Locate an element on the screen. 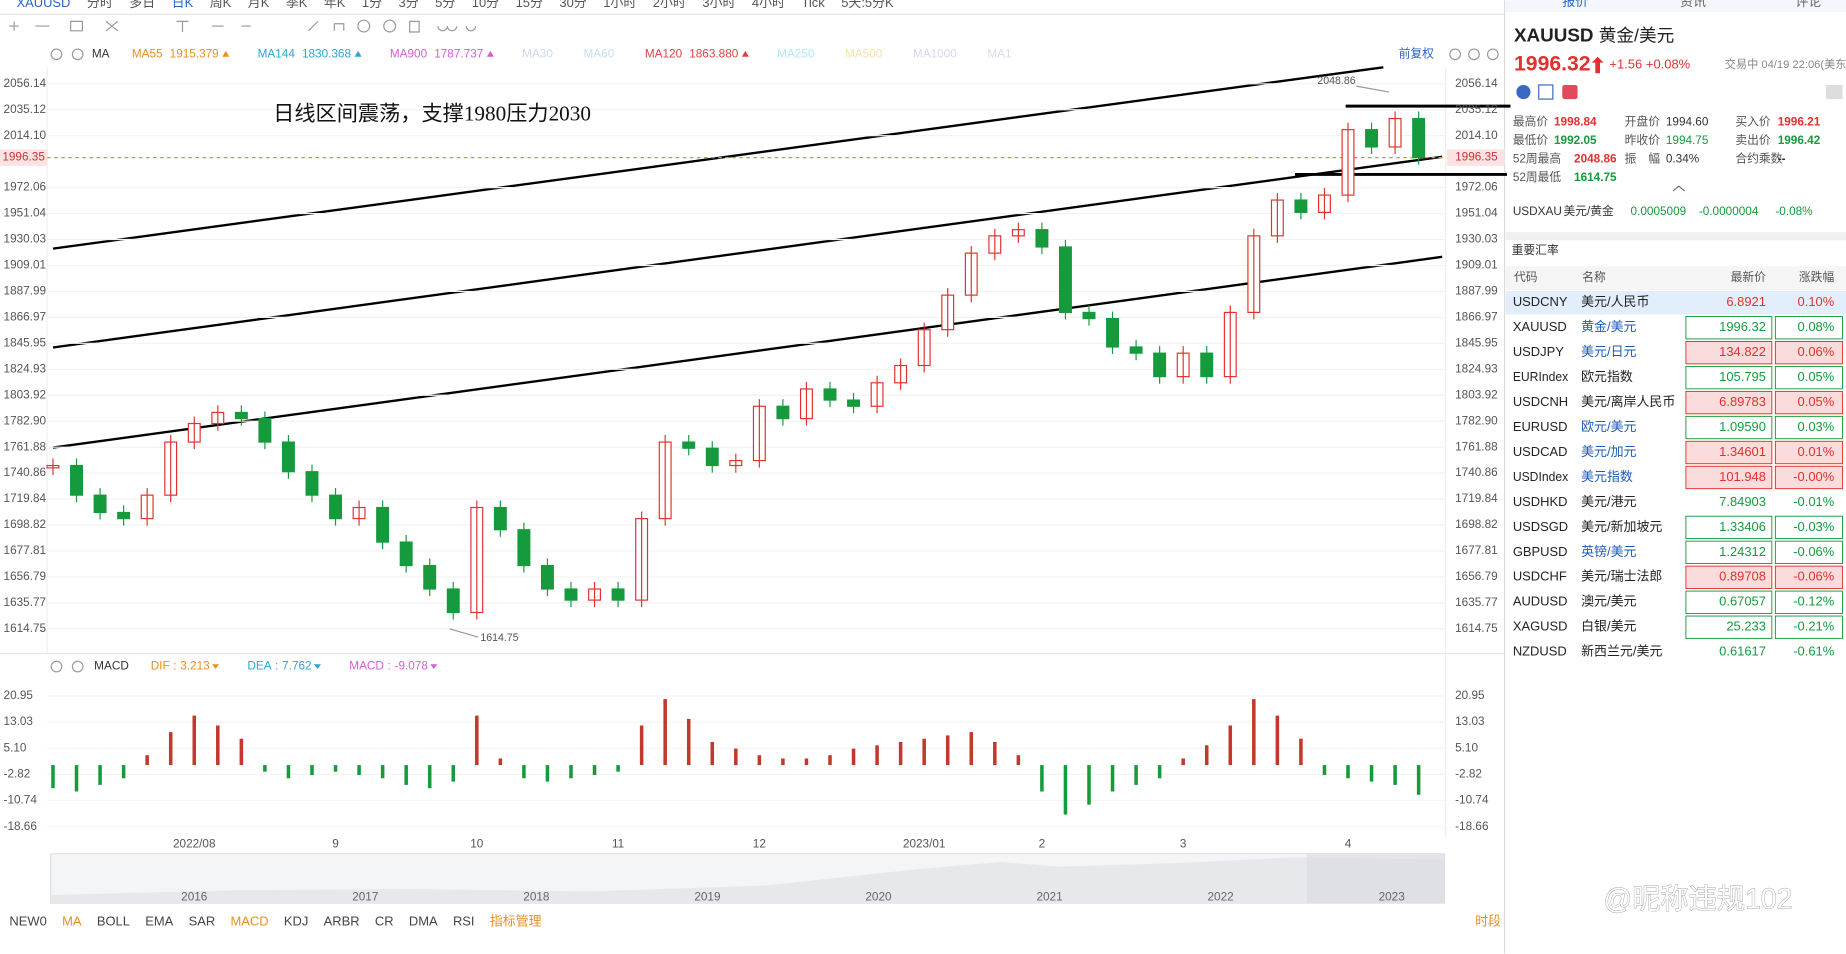  row-name: 美元/瑞士法郎 is located at coordinates (1621, 576).